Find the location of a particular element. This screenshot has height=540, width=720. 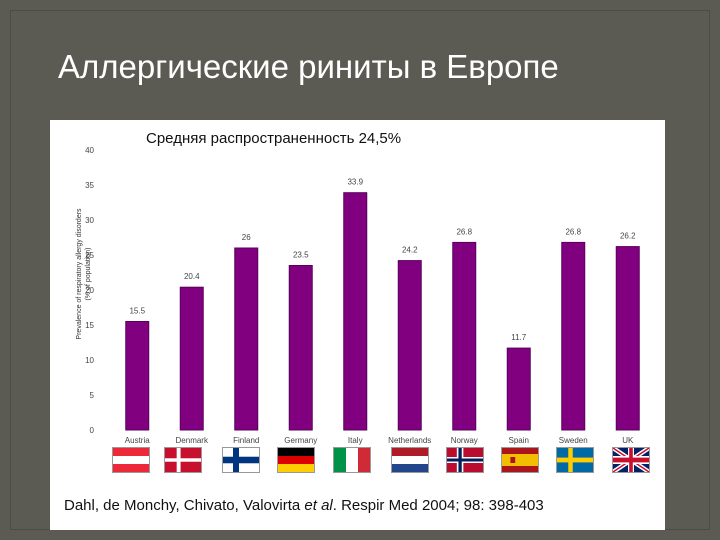

citation-etal: et al is located at coordinates (318, 505).